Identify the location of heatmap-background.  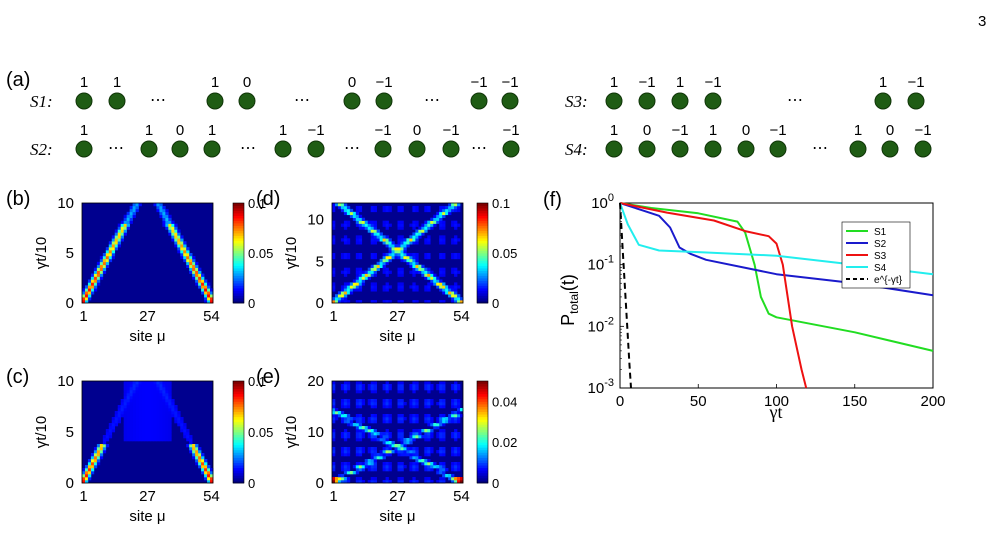
(147, 253).